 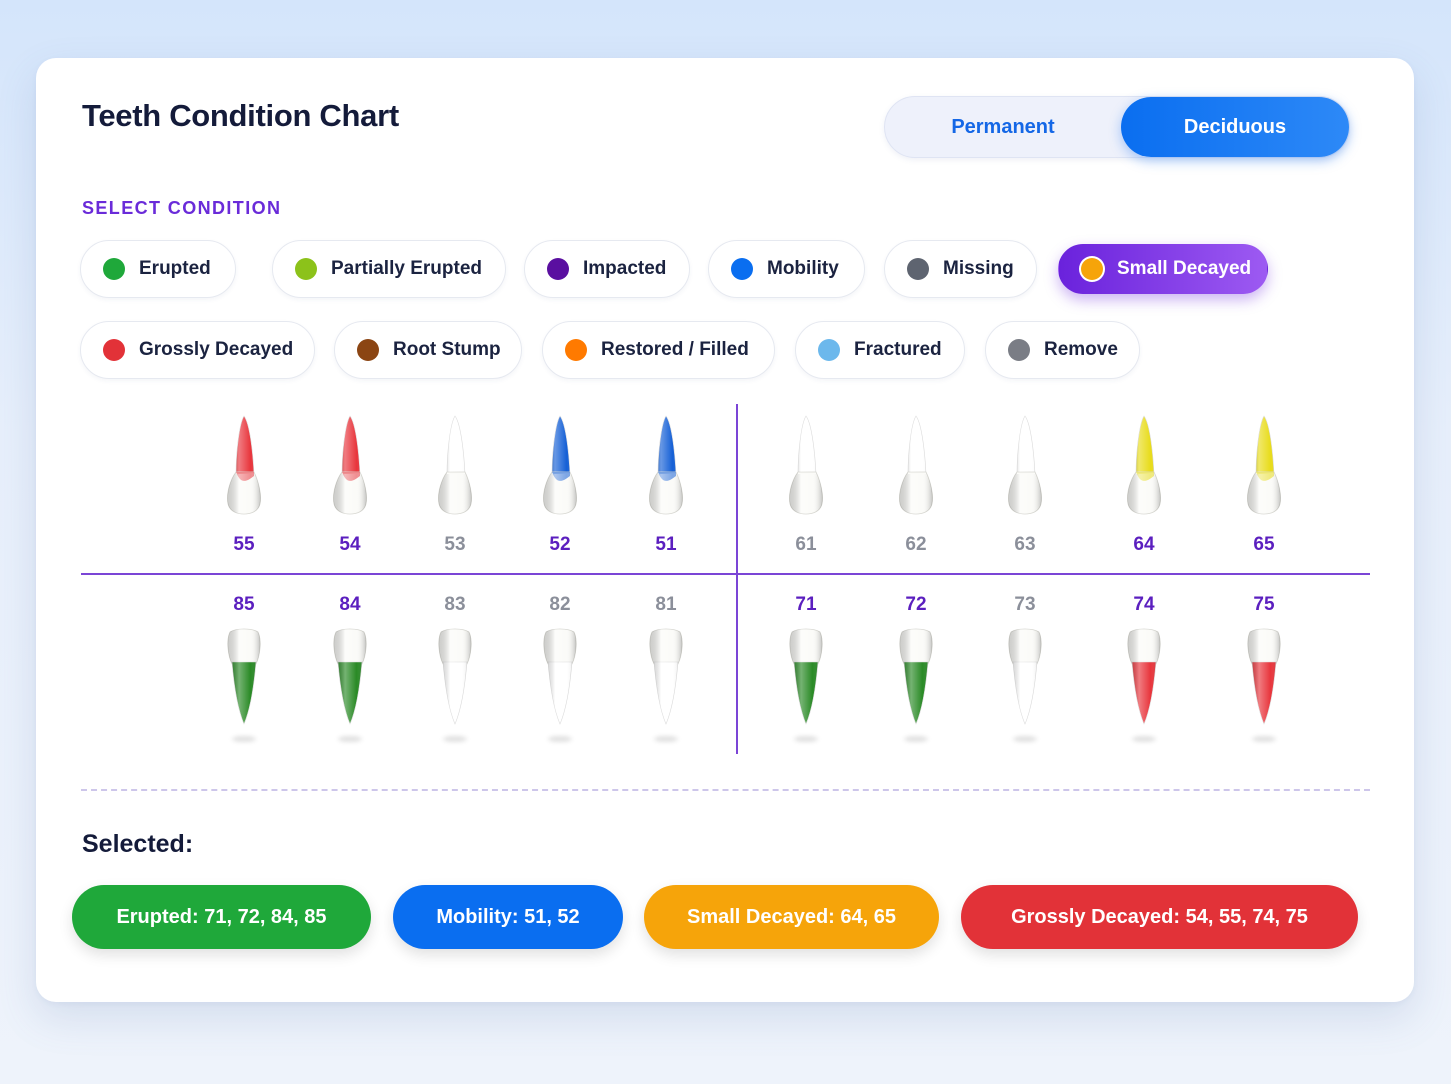 What do you see at coordinates (1264, 676) in the screenshot?
I see `tooth-75-graphic` at bounding box center [1264, 676].